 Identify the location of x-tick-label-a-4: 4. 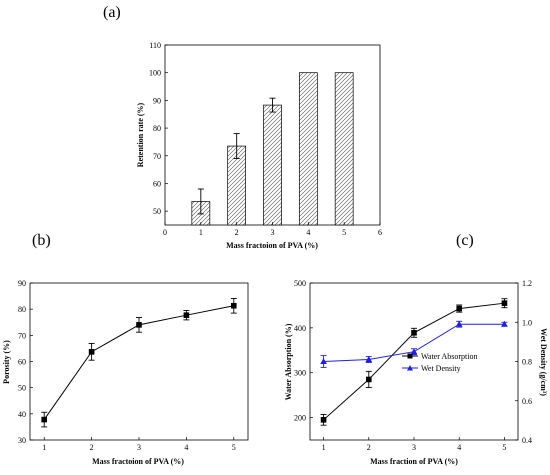
(308, 232).